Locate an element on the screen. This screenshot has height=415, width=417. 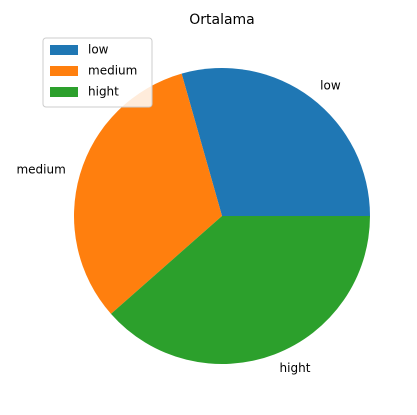
legend: low medium hight is located at coordinates (97, 72).